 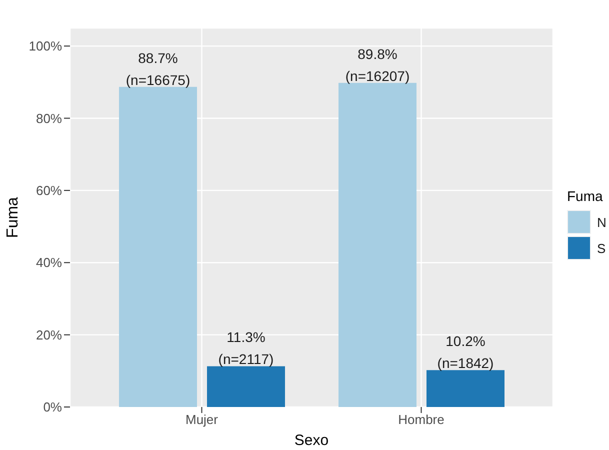 What do you see at coordinates (13, 217) in the screenshot?
I see `y-axis-title: Fuma` at bounding box center [13, 217].